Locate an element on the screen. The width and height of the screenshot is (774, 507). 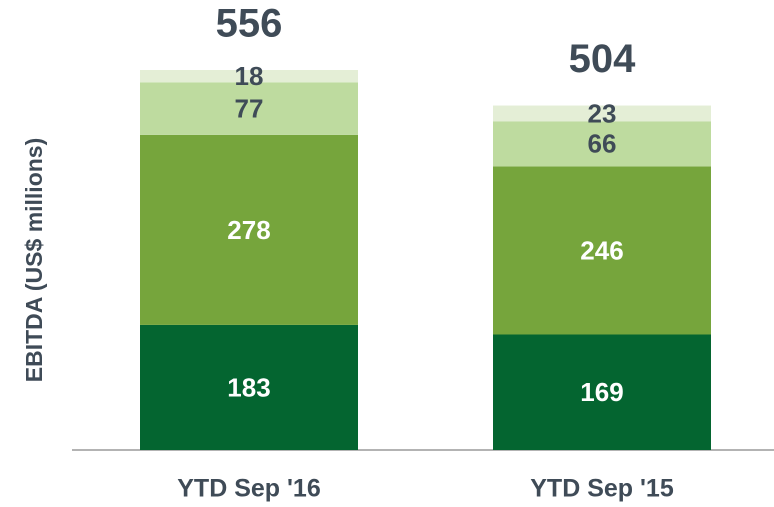
data-label: 66 is located at coordinates (602, 144).